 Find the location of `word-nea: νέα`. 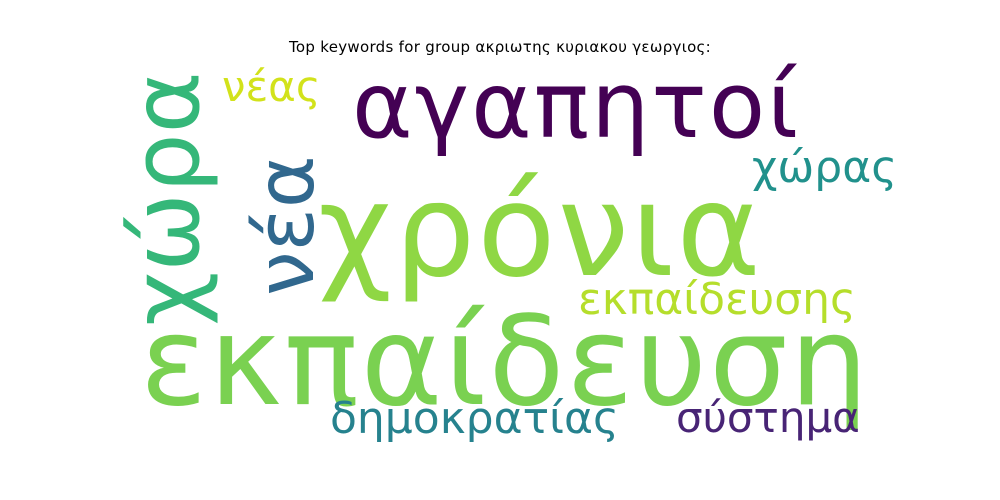

word-nea: νέα is located at coordinates (285, 225).